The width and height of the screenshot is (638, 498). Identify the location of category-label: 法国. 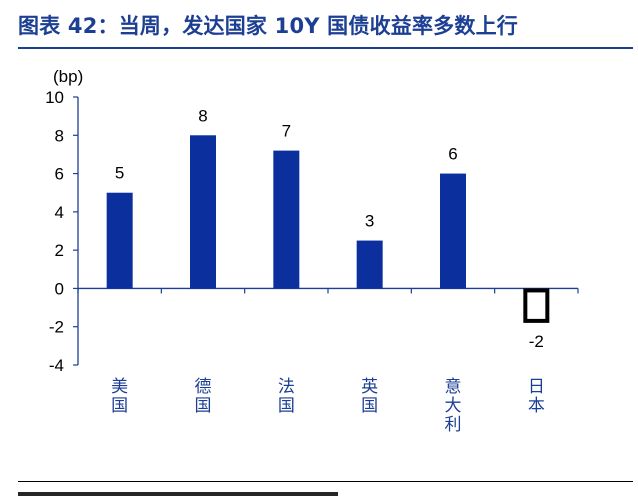
(286, 396).